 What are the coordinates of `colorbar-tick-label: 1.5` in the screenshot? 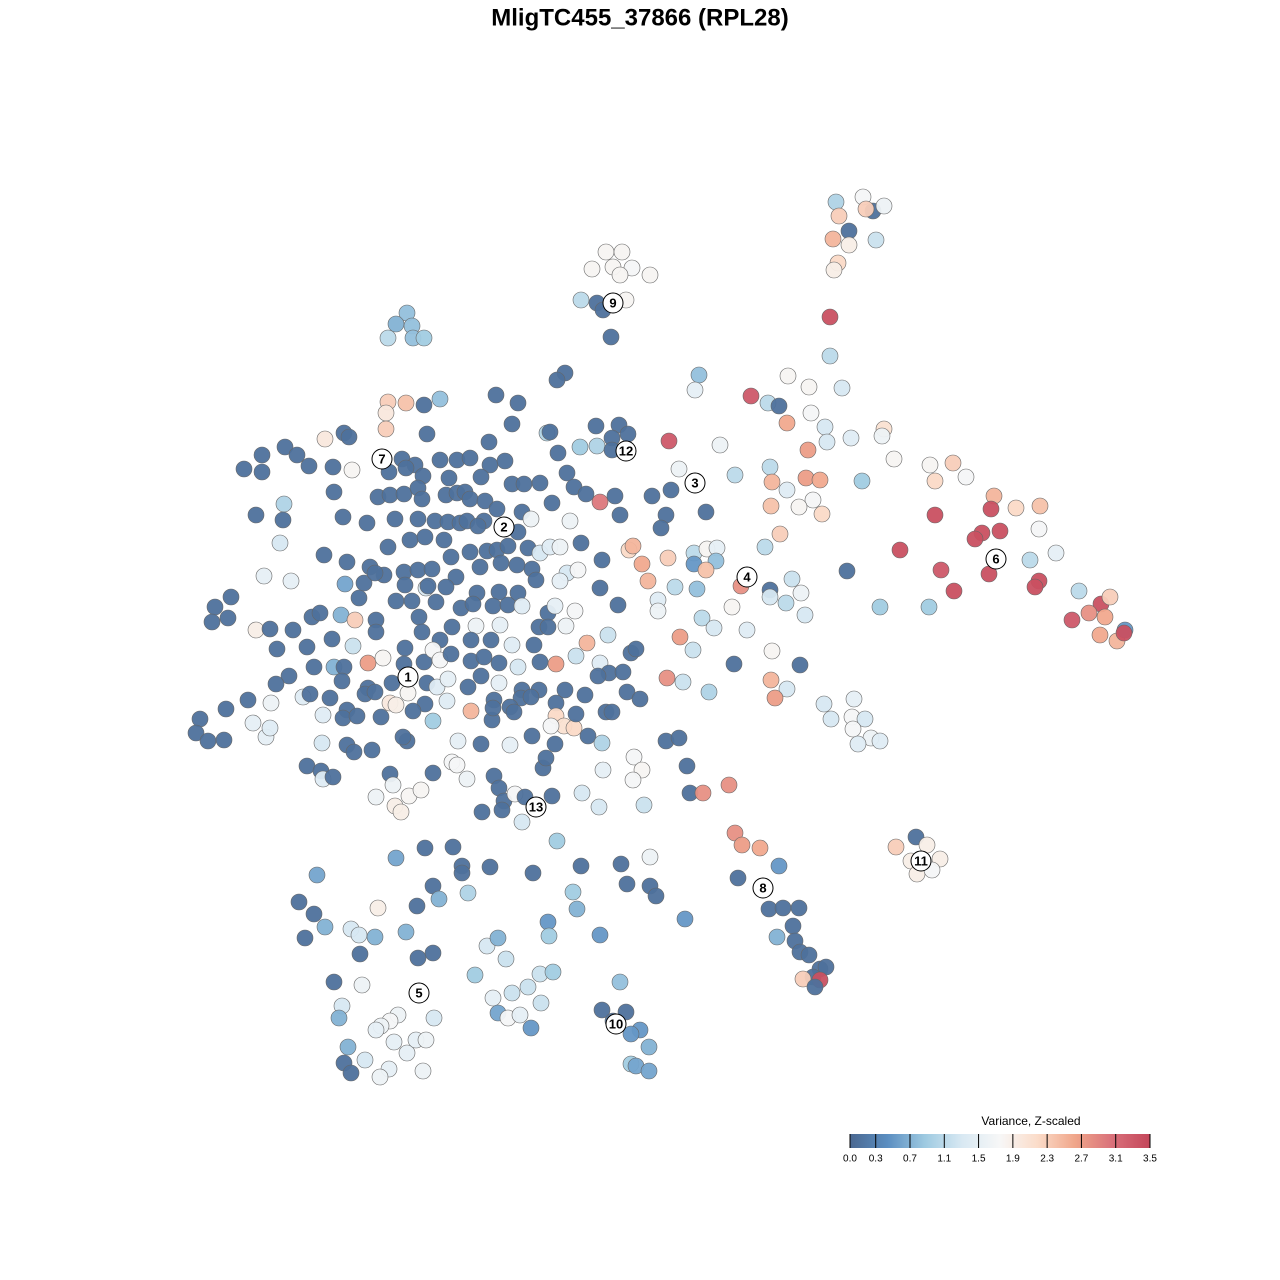 It's located at (979, 1159).